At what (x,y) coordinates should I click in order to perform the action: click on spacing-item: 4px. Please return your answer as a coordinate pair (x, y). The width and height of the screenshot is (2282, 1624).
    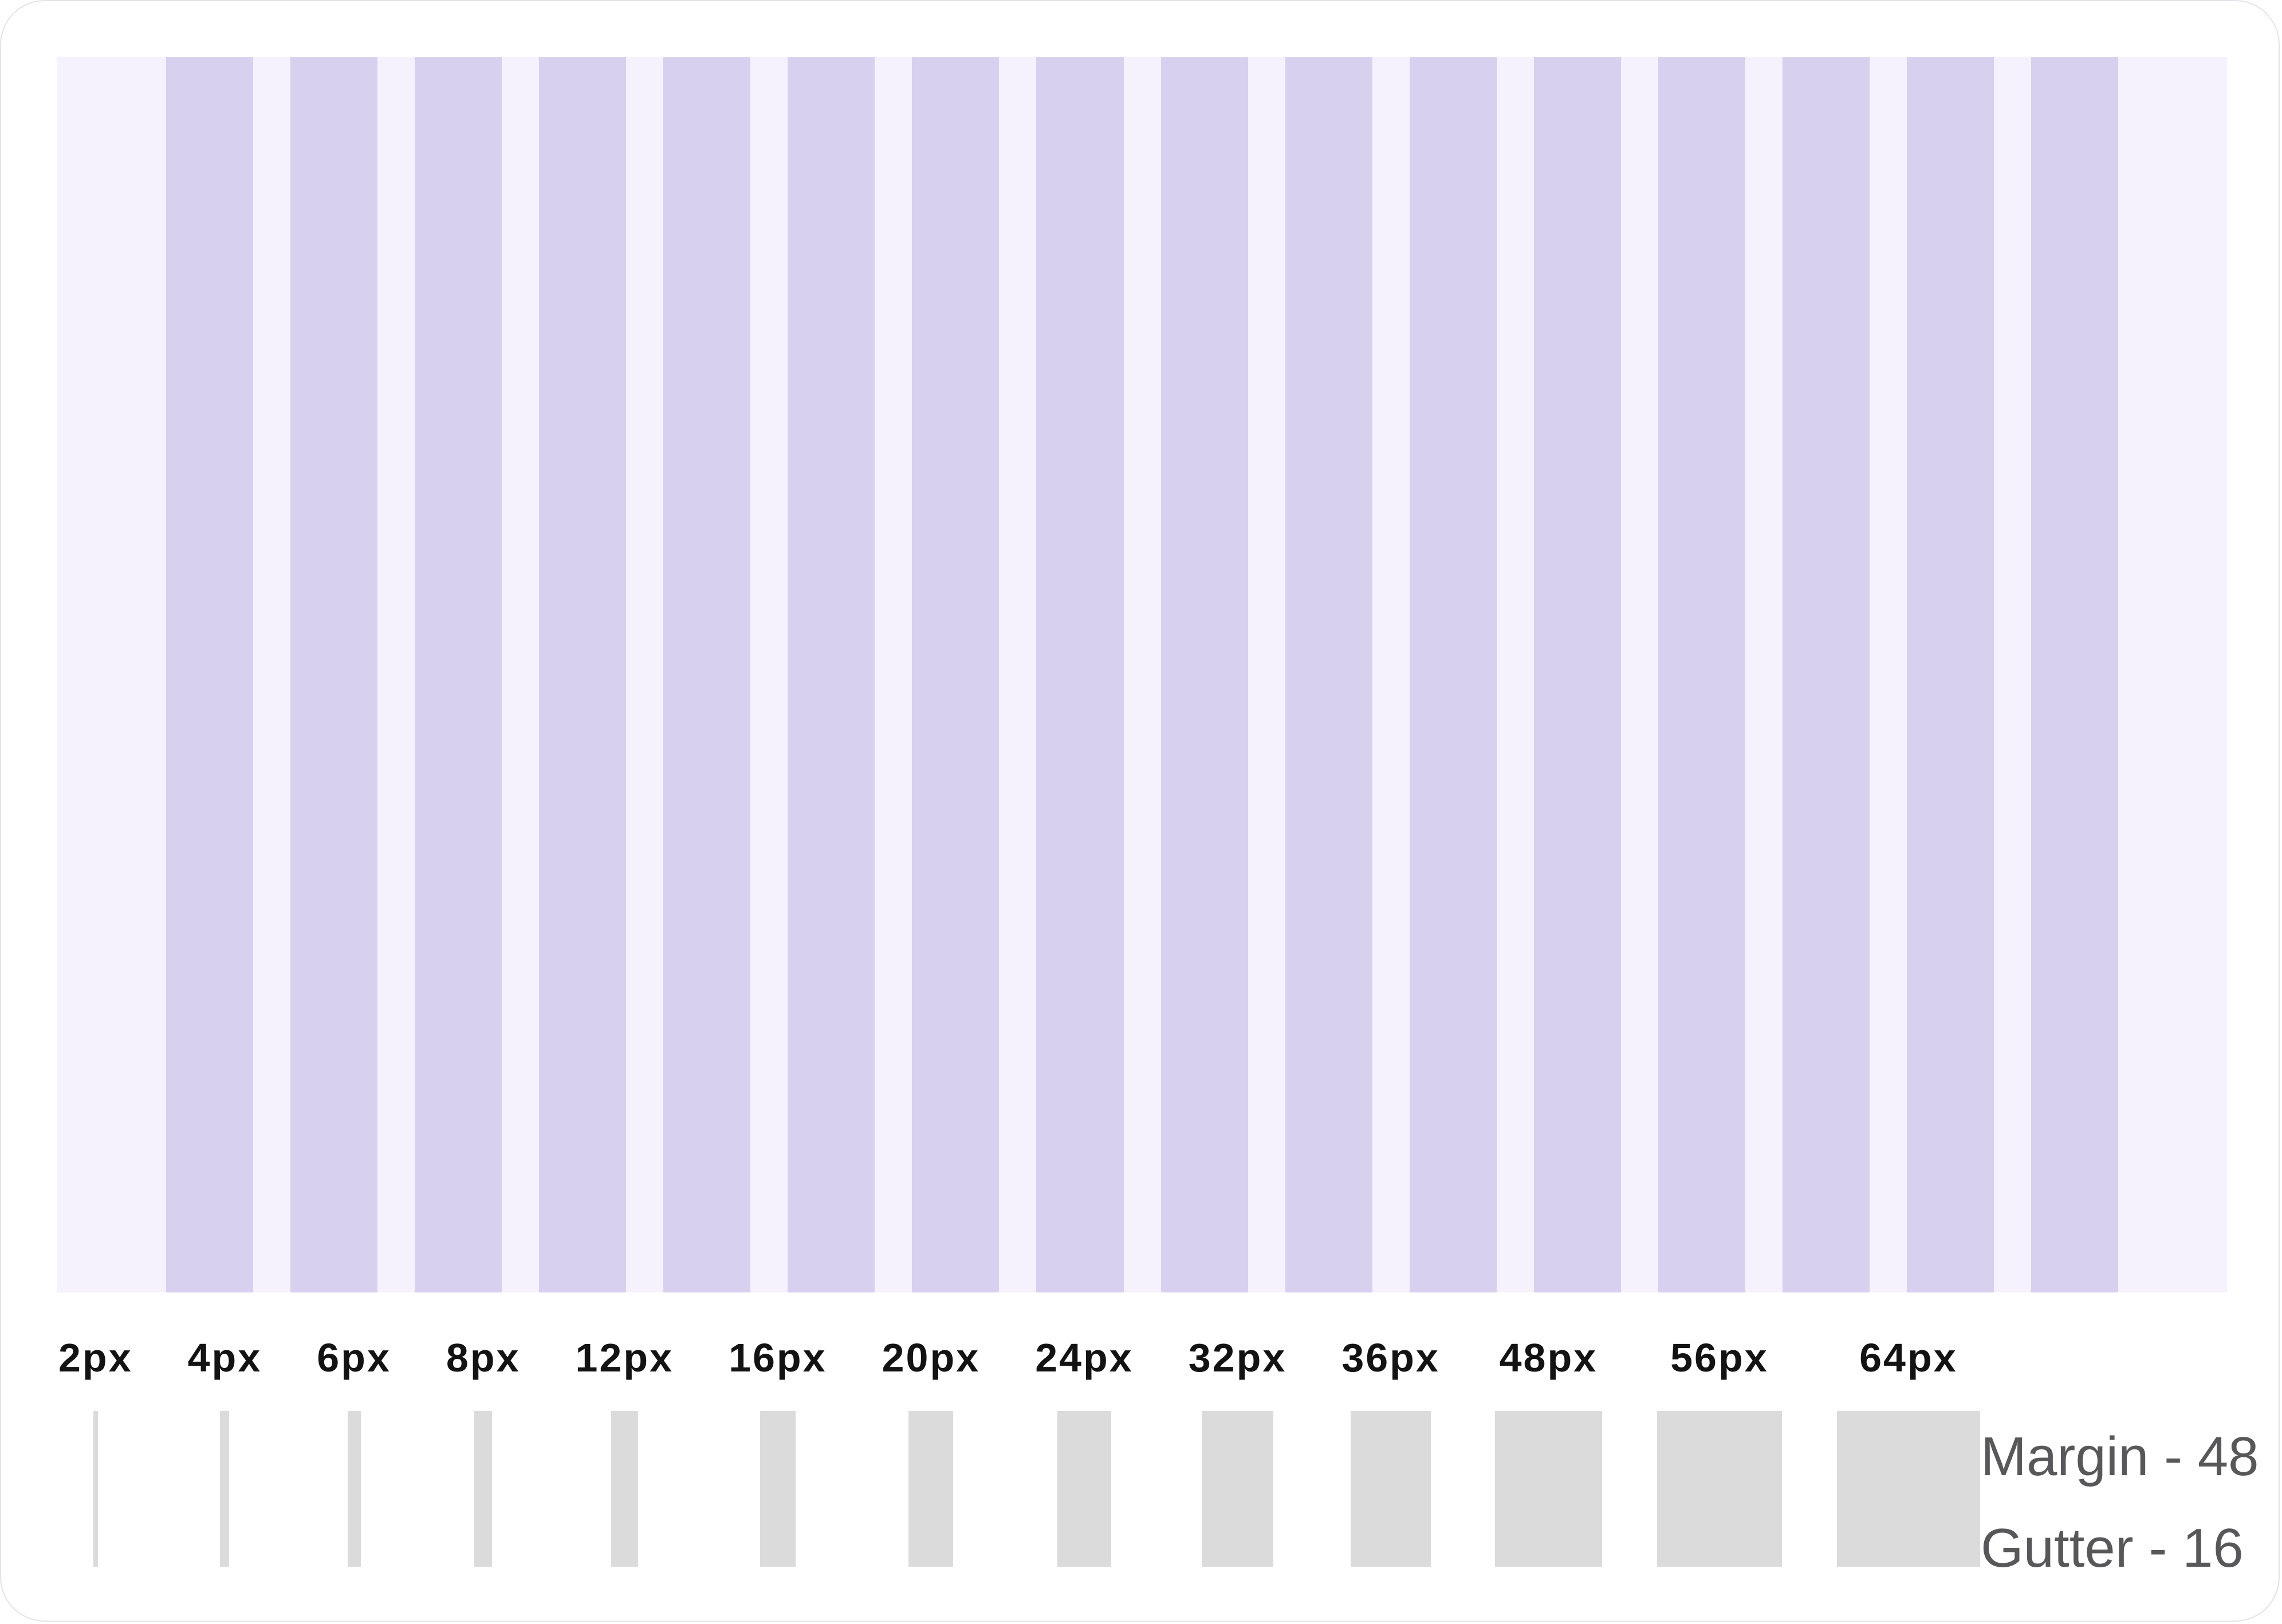
    Looking at the image, I should click on (225, 1450).